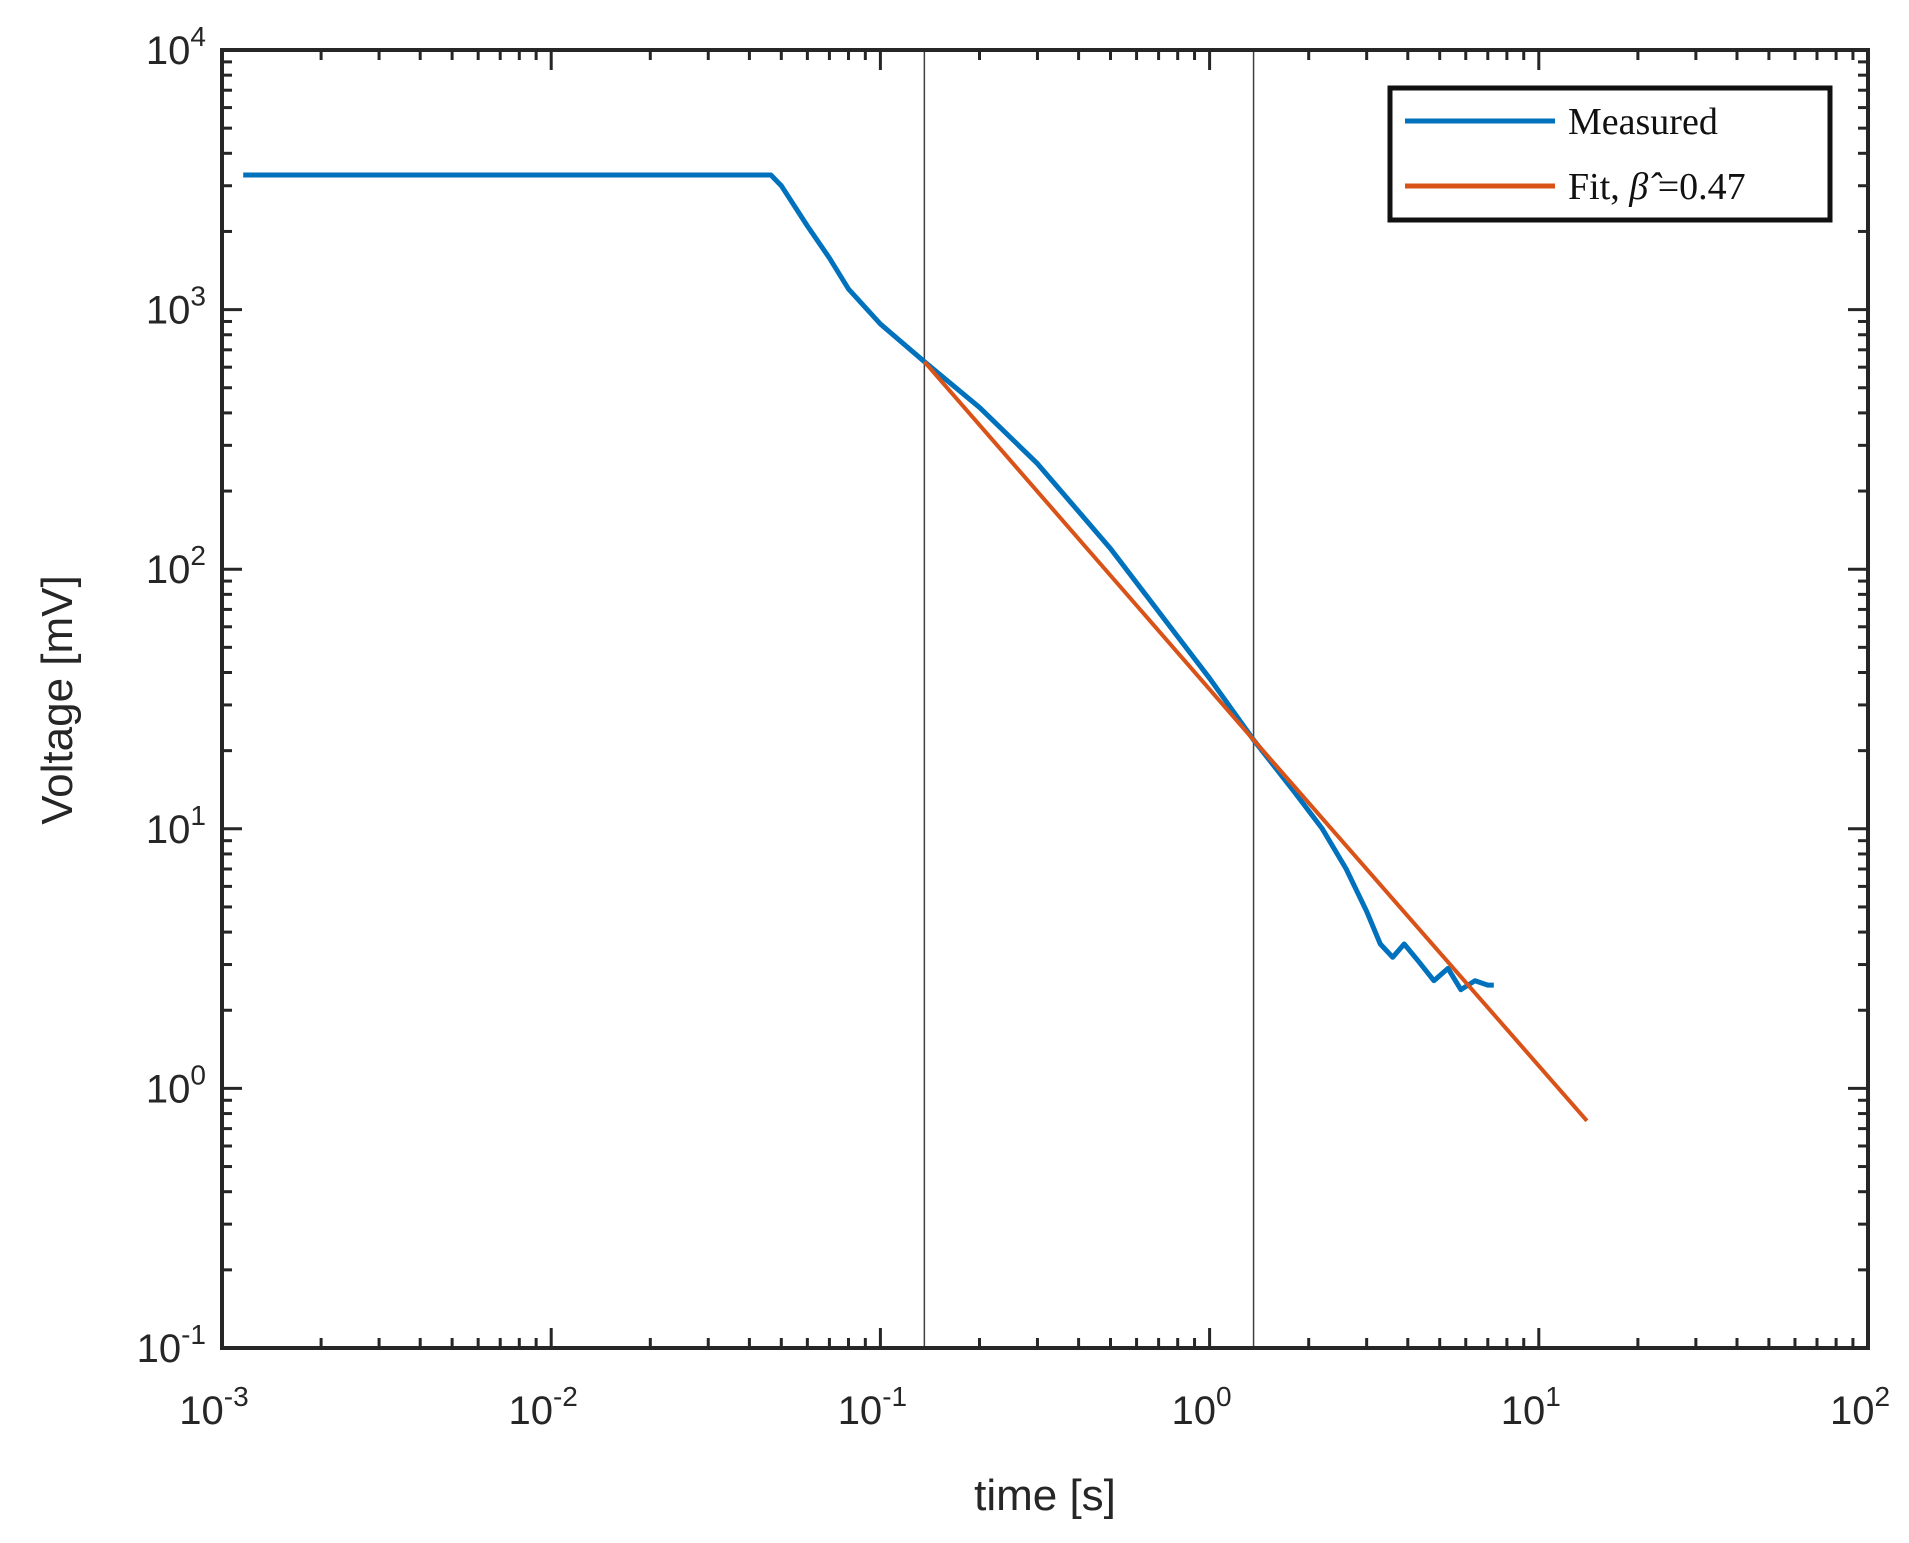  I want to click on legend-box, so click(1610, 154).